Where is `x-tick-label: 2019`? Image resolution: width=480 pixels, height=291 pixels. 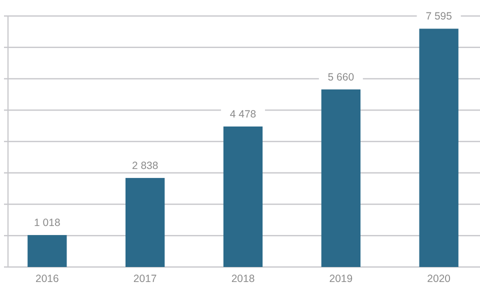
x-tick-label: 2019 is located at coordinates (341, 279).